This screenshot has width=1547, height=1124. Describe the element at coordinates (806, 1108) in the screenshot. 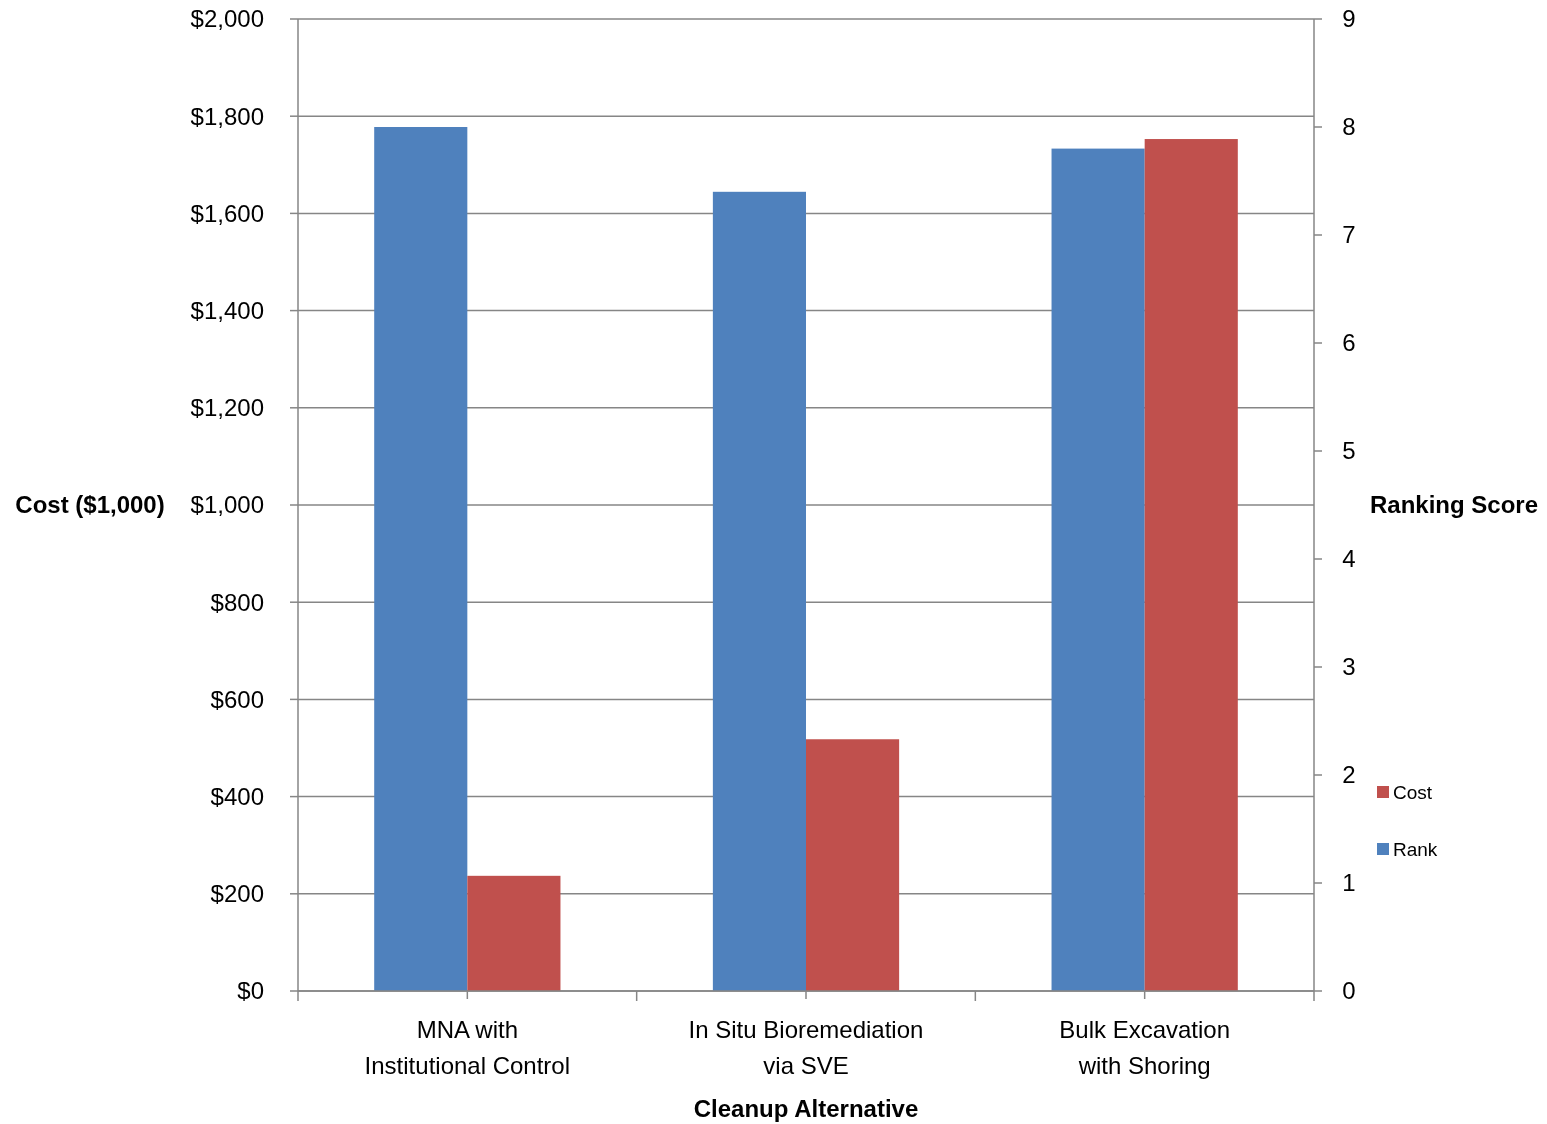

I see `x-axis-title: Cleanup Alternative` at that location.